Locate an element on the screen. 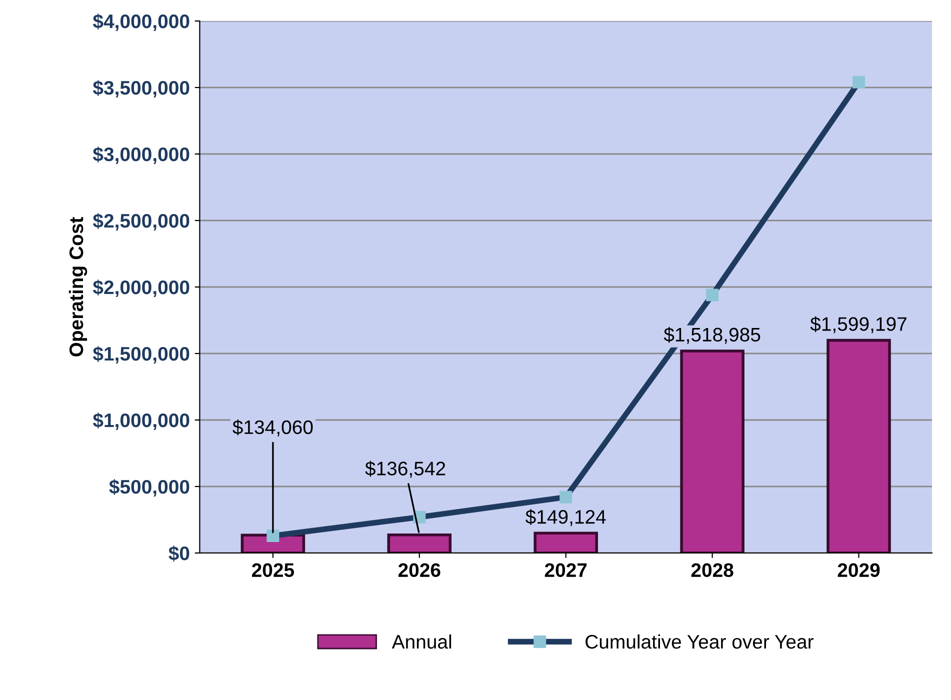  x-tick-label: 2029 is located at coordinates (859, 570).